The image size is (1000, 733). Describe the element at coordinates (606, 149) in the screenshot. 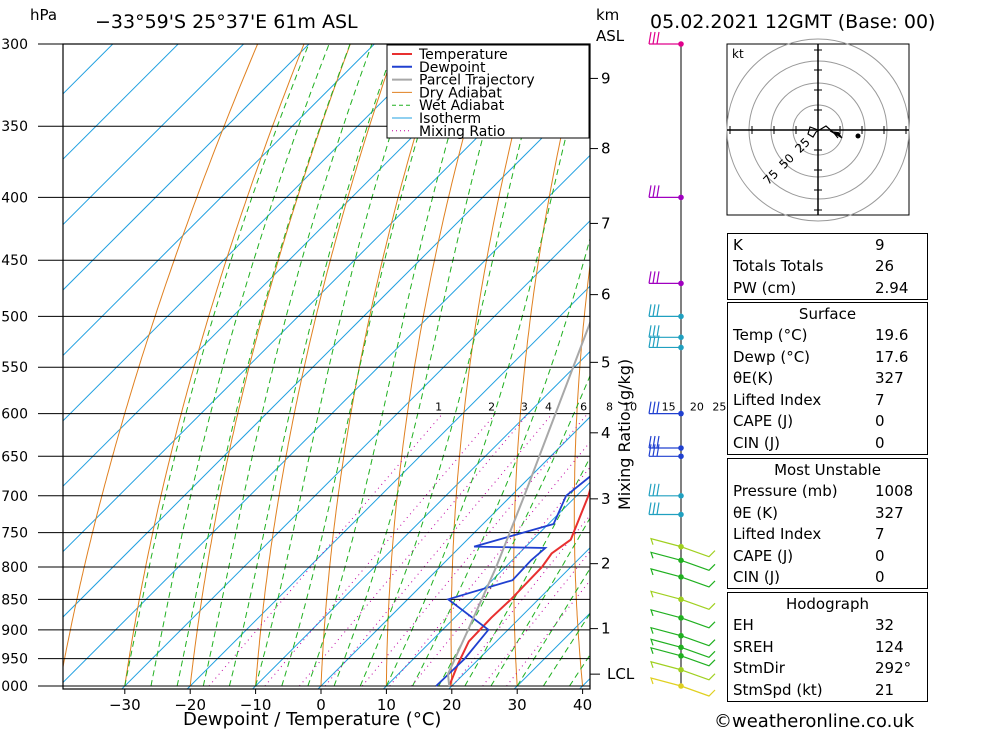

I see `height-tick-label: 8` at that location.